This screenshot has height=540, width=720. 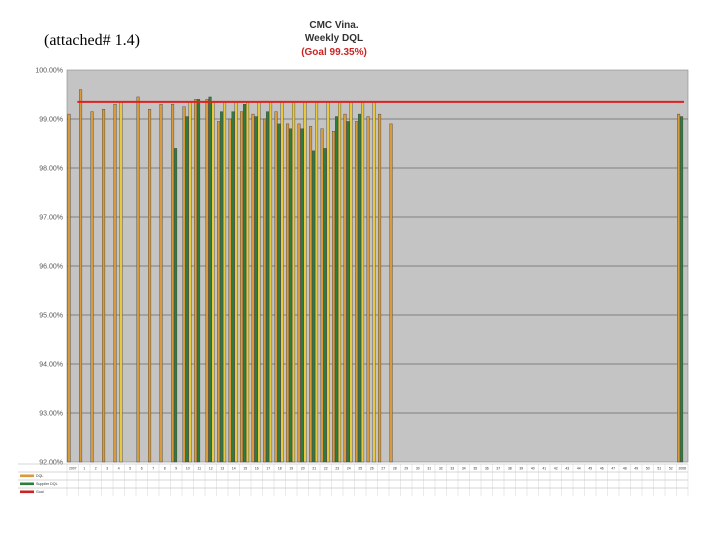 What do you see at coordinates (211, 469) in the screenshot?
I see `x-tick-label: 12` at bounding box center [211, 469].